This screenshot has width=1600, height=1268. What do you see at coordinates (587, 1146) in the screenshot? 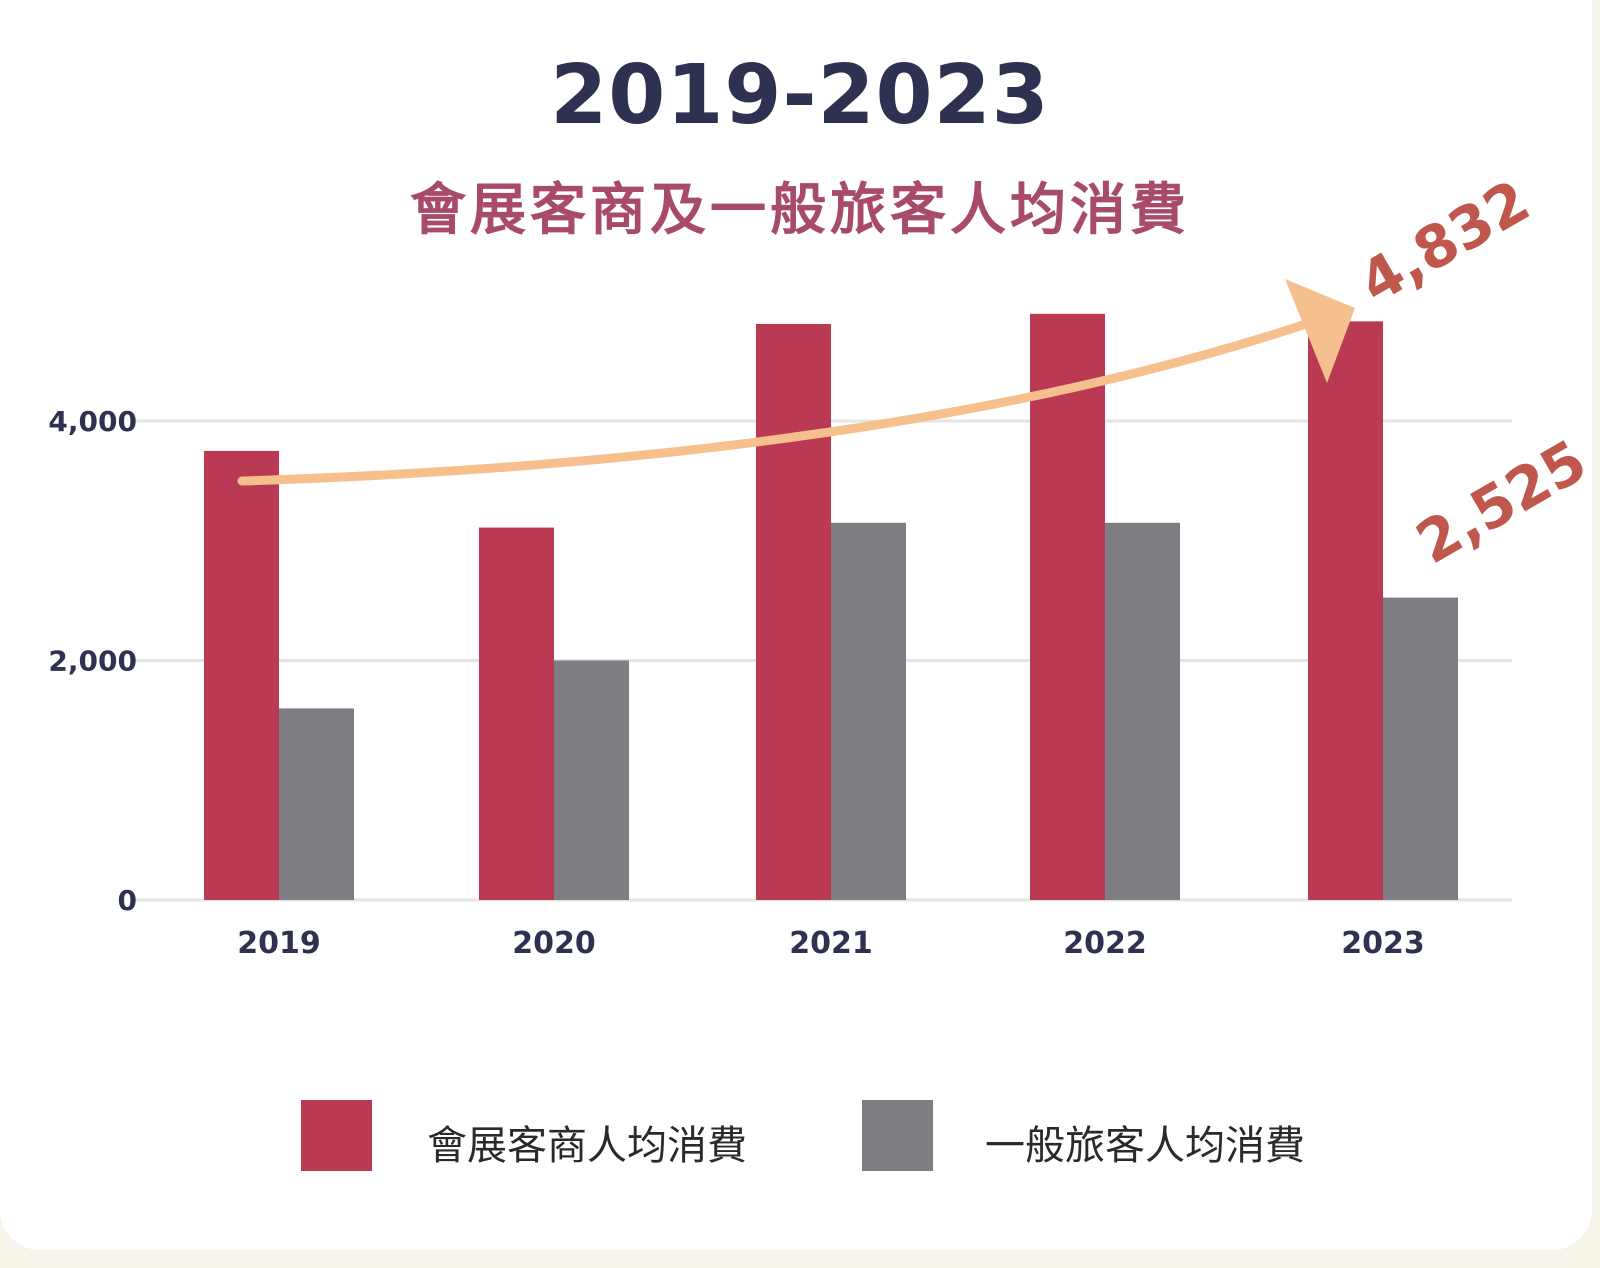
I see `legend-label-exhibitors: 會展客商人均消費` at bounding box center [587, 1146].